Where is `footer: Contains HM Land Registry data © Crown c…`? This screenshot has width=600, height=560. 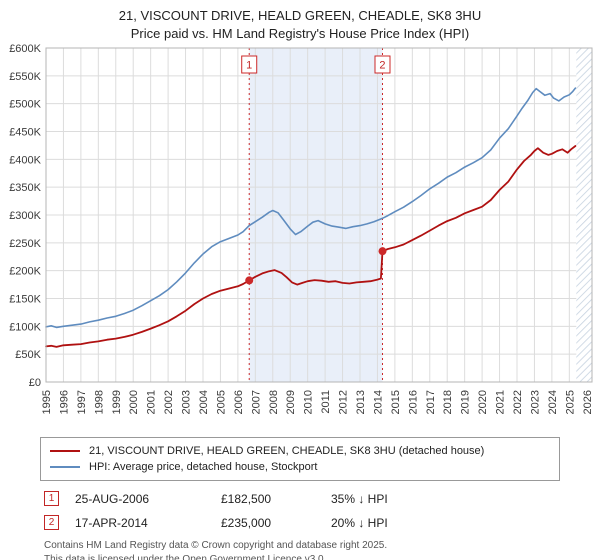 footer: Contains HM Land Registry data © Crown c… is located at coordinates (322, 549).